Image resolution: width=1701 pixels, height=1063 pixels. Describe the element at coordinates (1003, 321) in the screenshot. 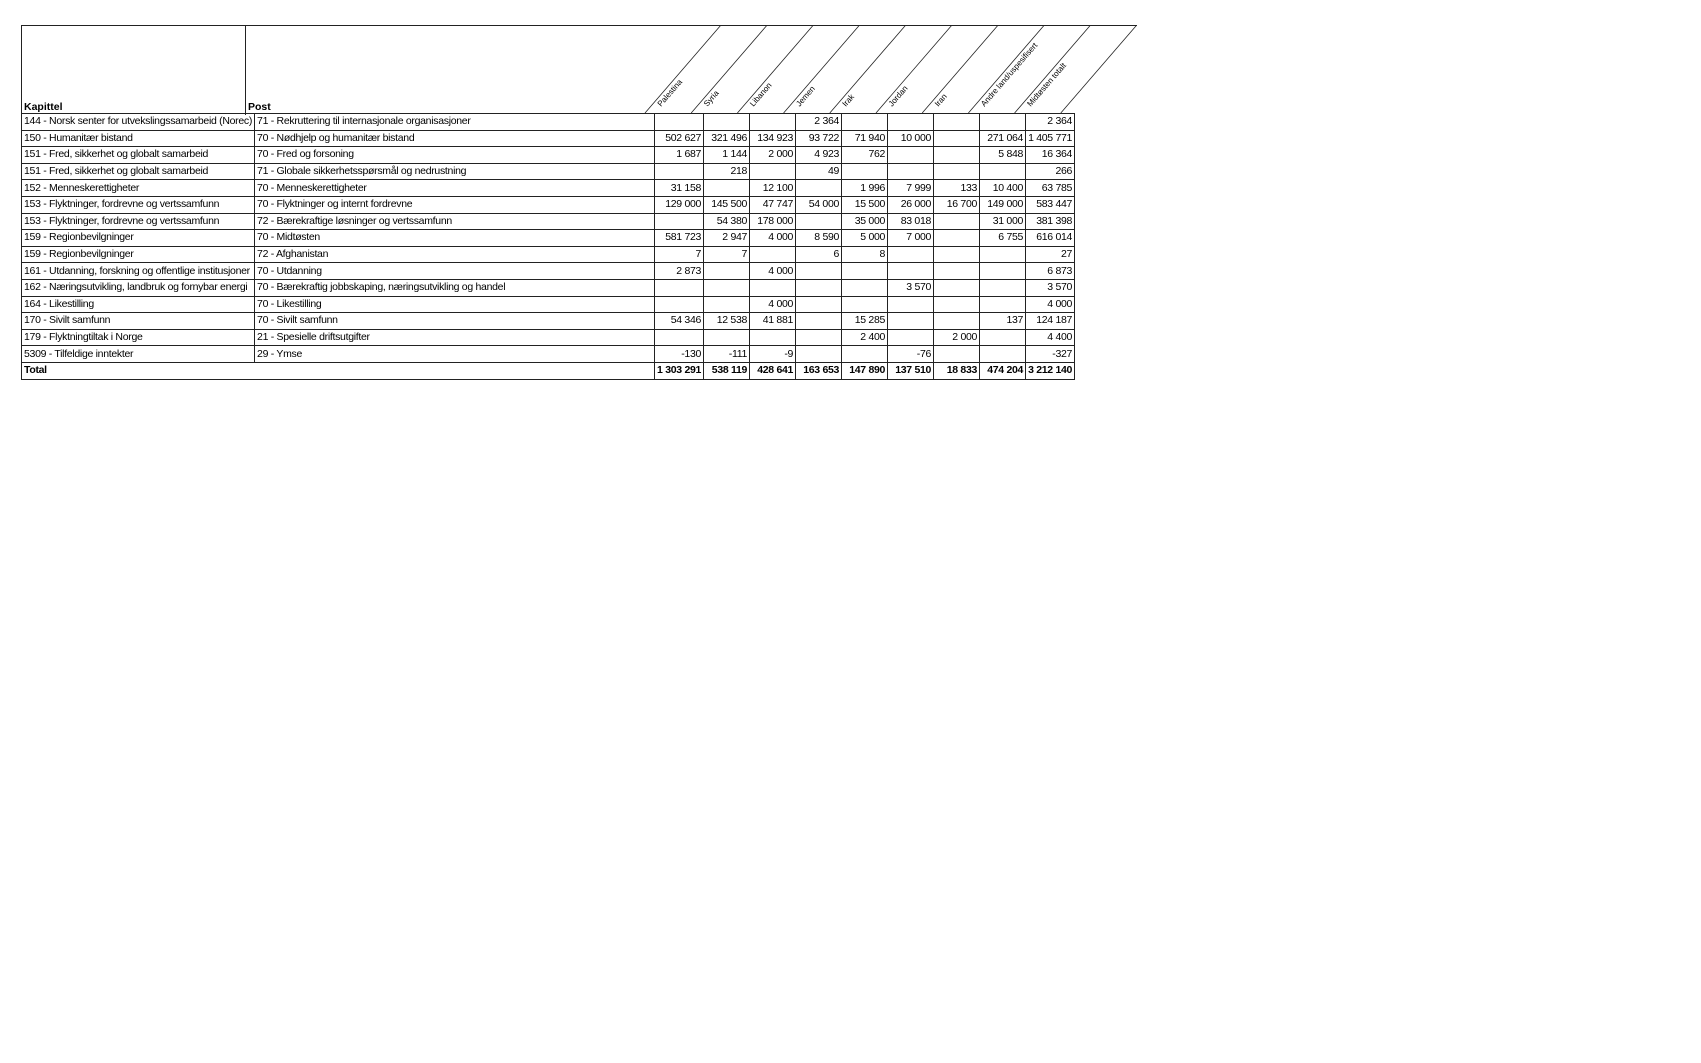

I see `value-cell: 137` at that location.